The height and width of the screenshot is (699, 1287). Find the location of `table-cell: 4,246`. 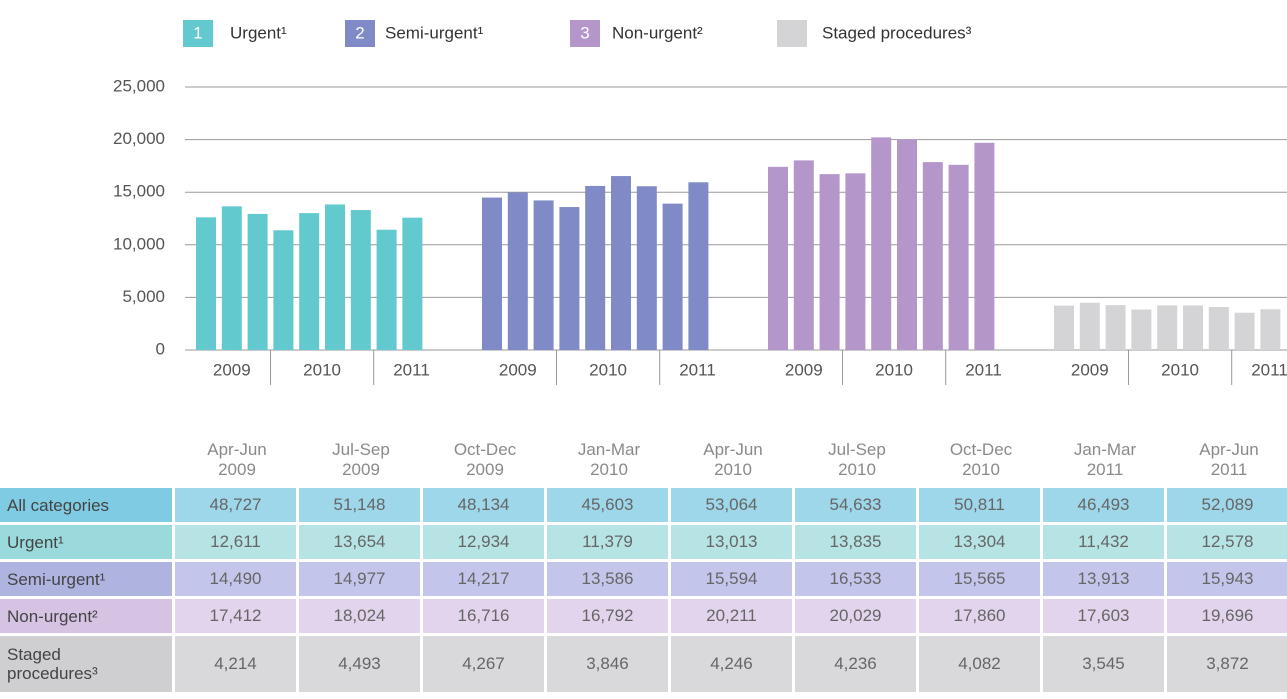

table-cell: 4,246 is located at coordinates (731, 664).